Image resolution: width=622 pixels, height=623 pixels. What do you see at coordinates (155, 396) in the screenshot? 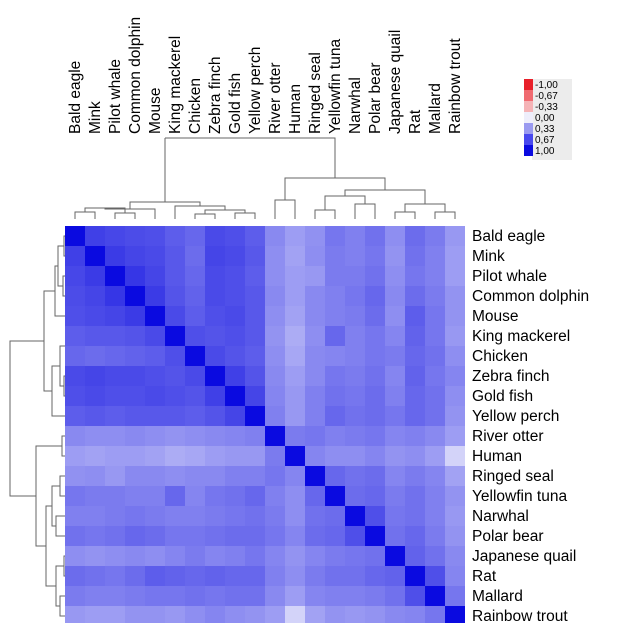
I see `heatmap-cell-gold-fish-mouse` at bounding box center [155, 396].